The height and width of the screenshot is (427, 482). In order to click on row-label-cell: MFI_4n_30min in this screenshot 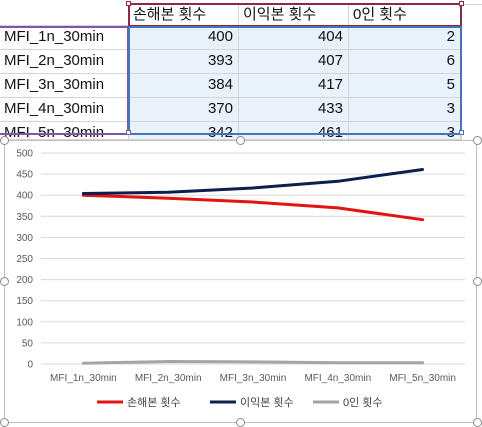, I will do `click(64, 110)`.